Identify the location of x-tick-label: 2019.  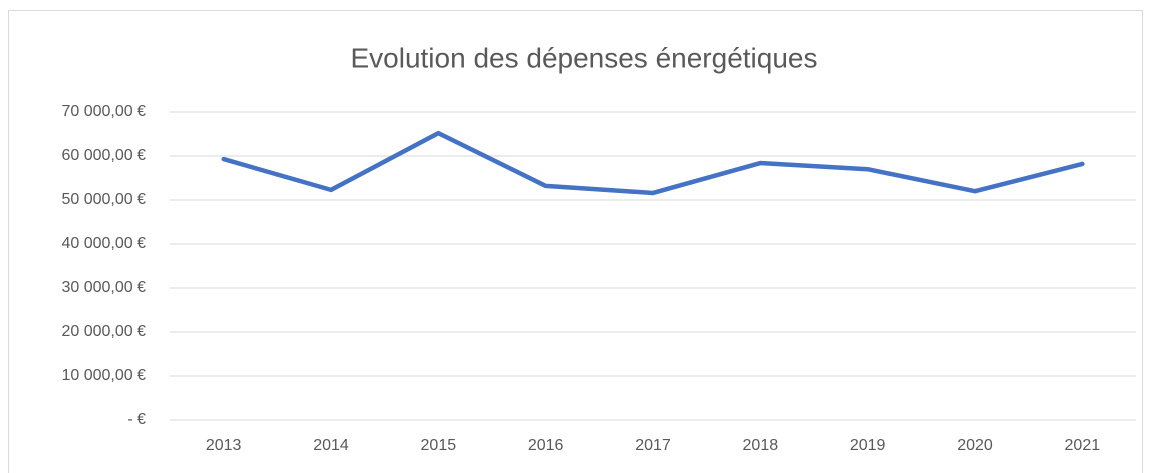
(868, 445).